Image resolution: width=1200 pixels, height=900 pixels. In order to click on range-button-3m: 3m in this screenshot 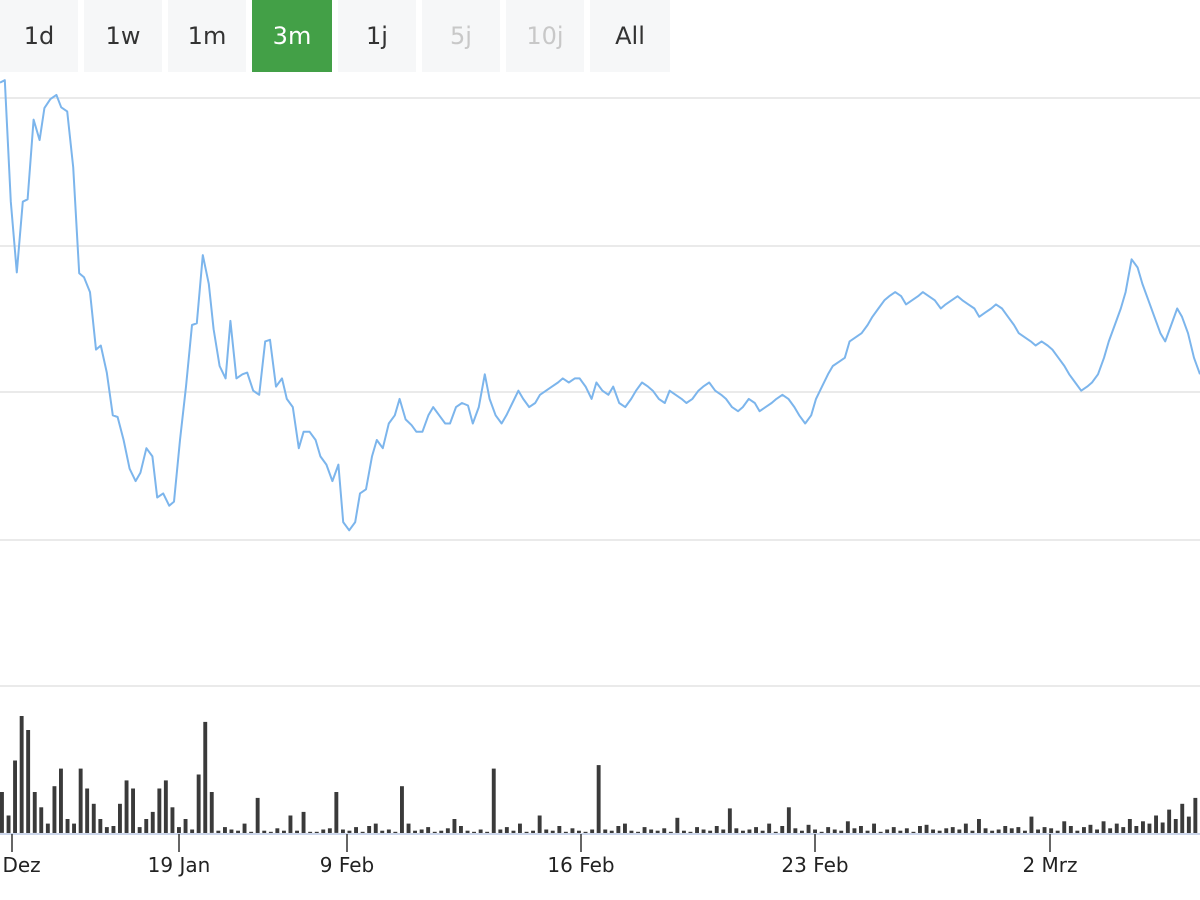, I will do `click(292, 36)`.